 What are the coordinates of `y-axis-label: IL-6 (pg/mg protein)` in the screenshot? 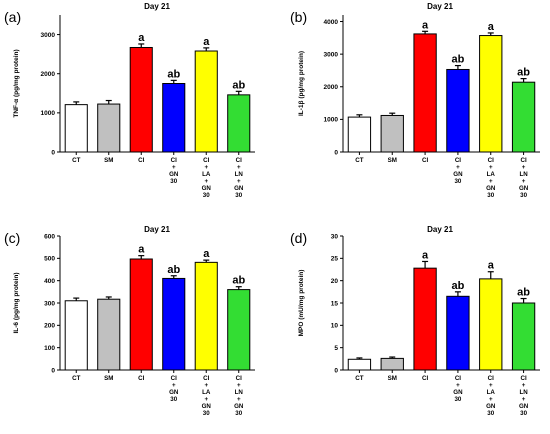 It's located at (16, 302).